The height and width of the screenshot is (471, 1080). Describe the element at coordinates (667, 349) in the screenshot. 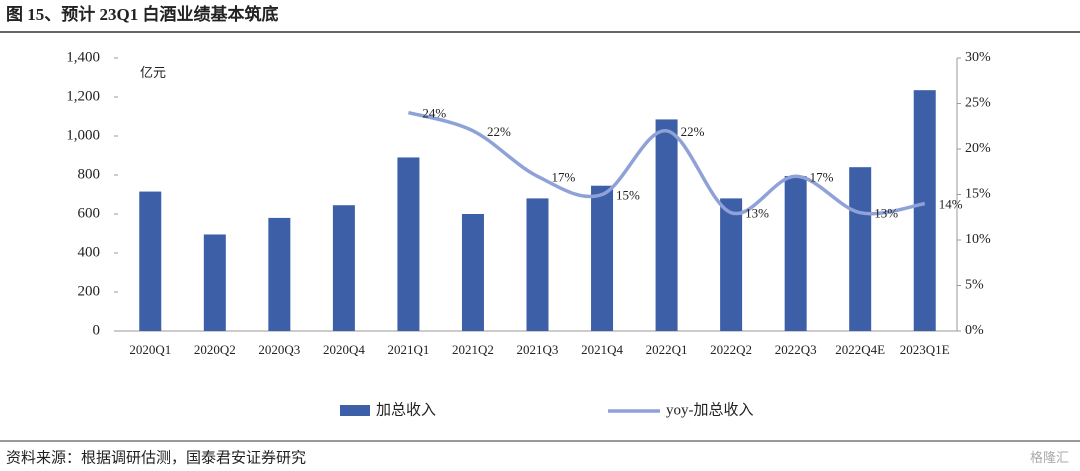

I see `x-tick-label: 2022Q1` at that location.